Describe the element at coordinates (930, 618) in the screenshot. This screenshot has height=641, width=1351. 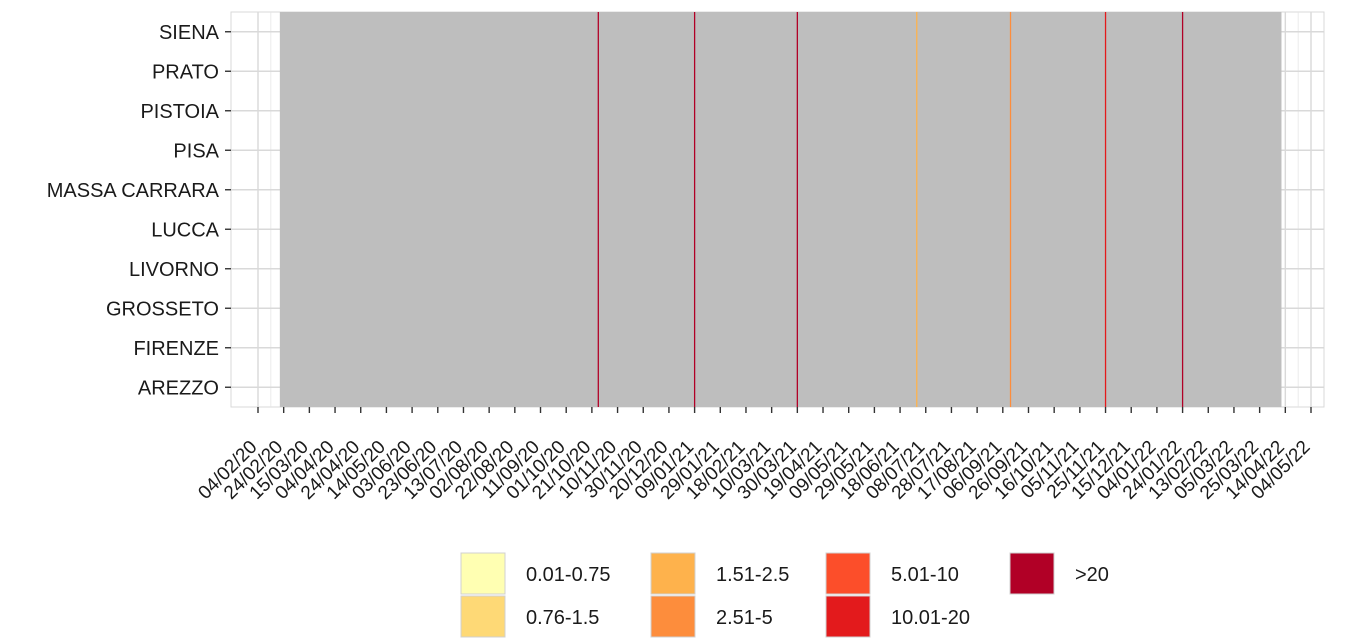
I see `legend-label: 10.01-20` at that location.